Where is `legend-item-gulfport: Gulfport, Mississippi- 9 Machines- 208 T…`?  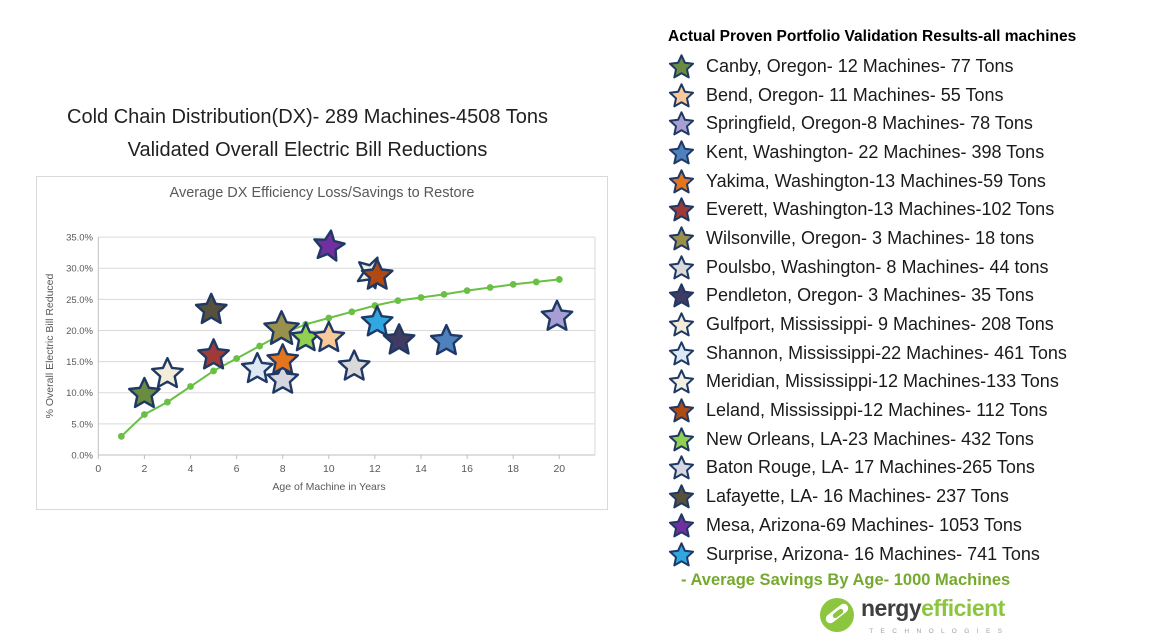
legend-item-gulfport: Gulfport, Mississippi- 9 Machines- 208 T… is located at coordinates (911, 324).